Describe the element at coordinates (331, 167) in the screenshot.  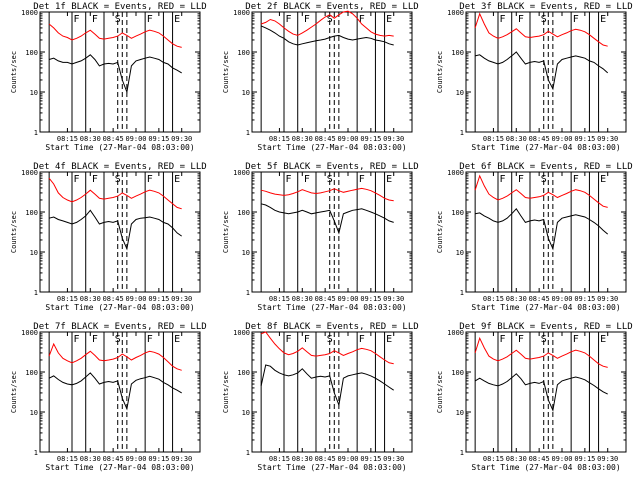
I see `panel-title: Det 5f BLACK = Events, RED = LLD` at that location.